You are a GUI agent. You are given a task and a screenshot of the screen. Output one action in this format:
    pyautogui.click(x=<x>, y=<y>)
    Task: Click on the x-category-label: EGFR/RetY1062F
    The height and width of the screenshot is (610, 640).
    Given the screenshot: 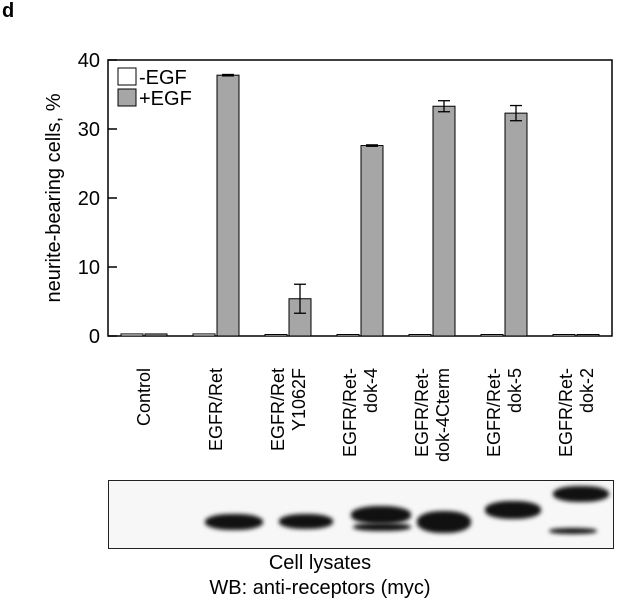 What is the action you would take?
    pyautogui.click(x=288, y=409)
    